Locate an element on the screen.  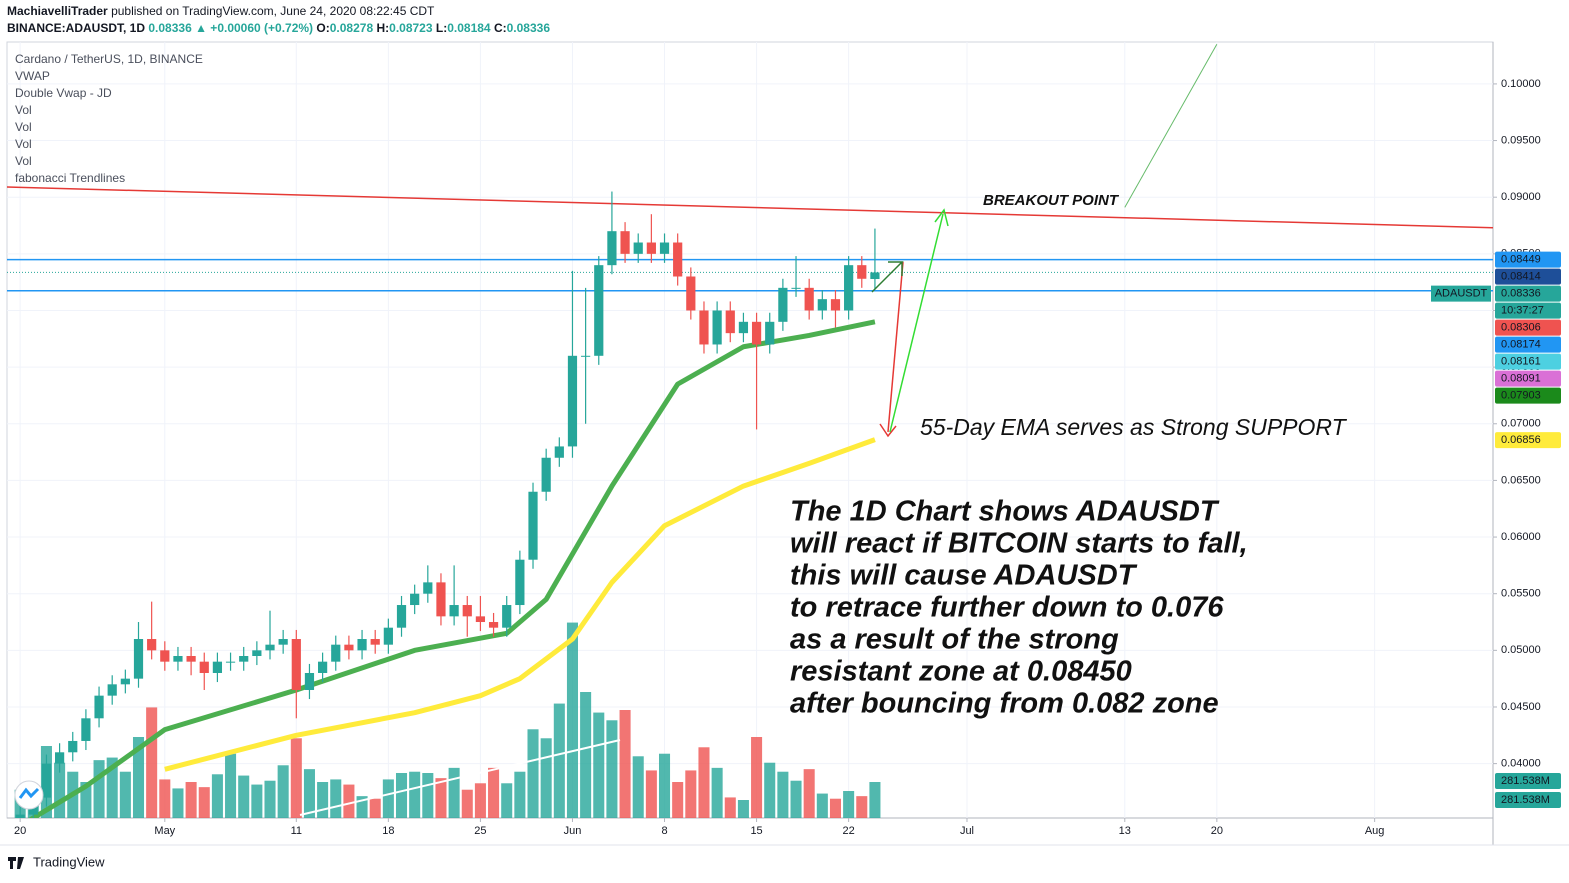
price-label: 0.08091 is located at coordinates (1528, 378).